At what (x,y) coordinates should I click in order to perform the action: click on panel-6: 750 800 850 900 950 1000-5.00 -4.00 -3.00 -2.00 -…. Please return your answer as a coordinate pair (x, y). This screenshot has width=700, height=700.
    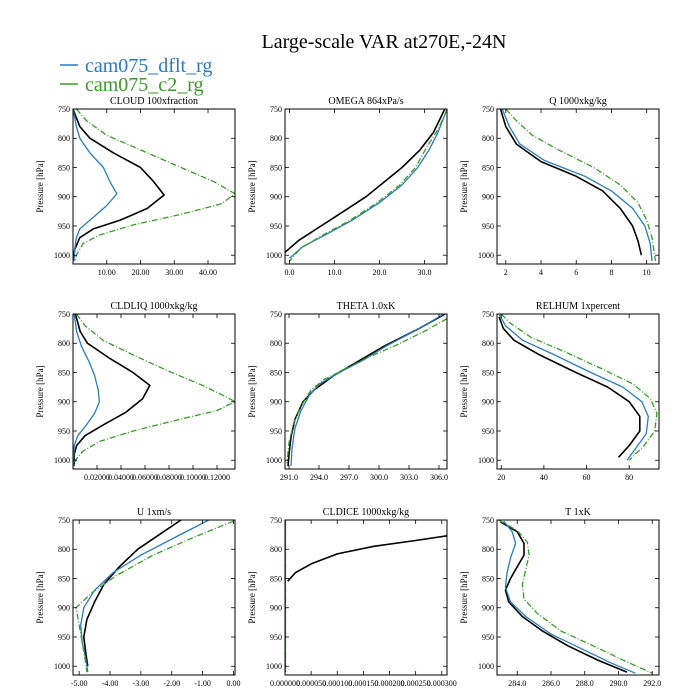
    Looking at the image, I should click on (137, 597).